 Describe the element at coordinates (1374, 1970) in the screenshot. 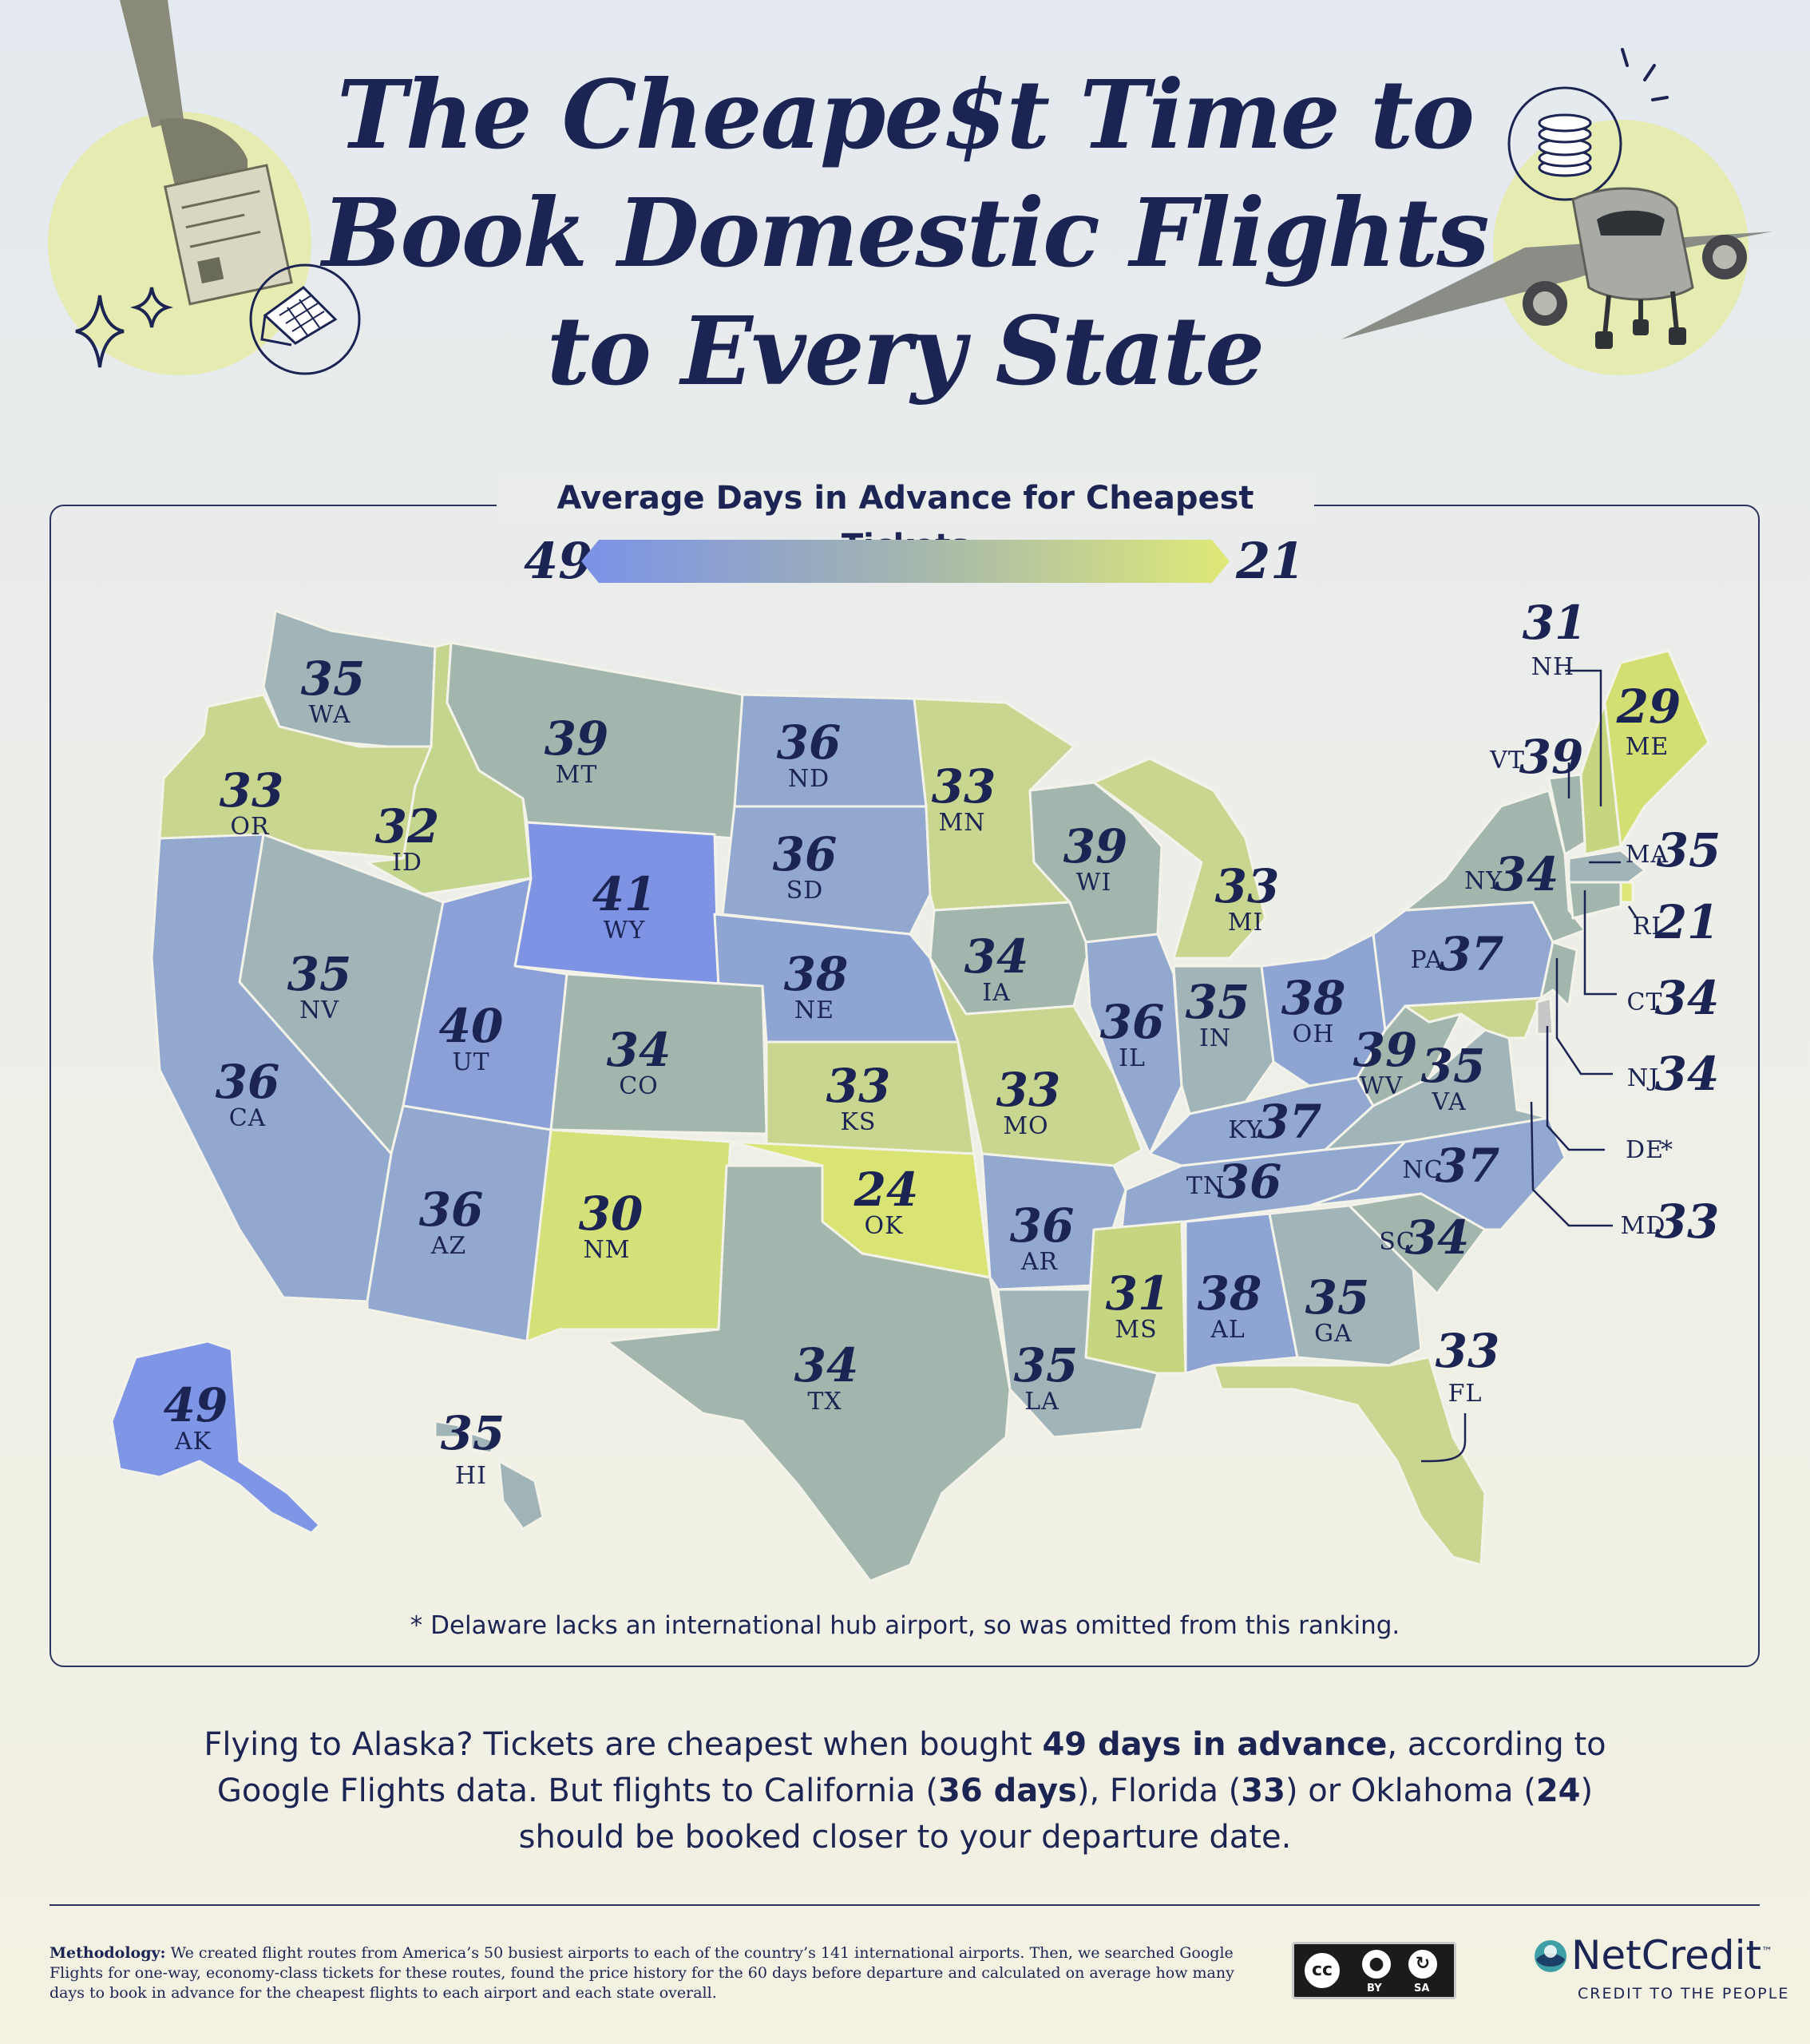

I see `cc-license-badge: cc ● ↻ BY SA` at that location.